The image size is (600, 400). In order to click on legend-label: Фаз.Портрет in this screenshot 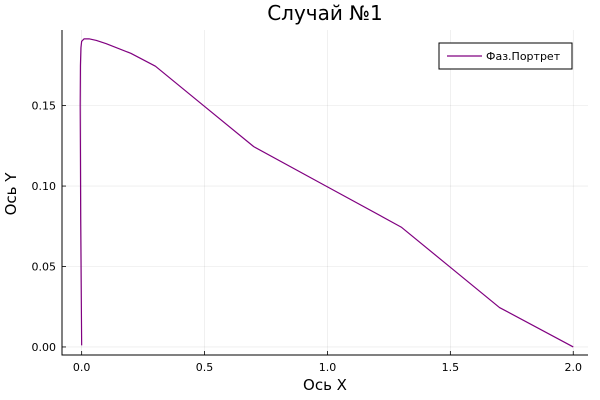, I will do `click(523, 56)`.